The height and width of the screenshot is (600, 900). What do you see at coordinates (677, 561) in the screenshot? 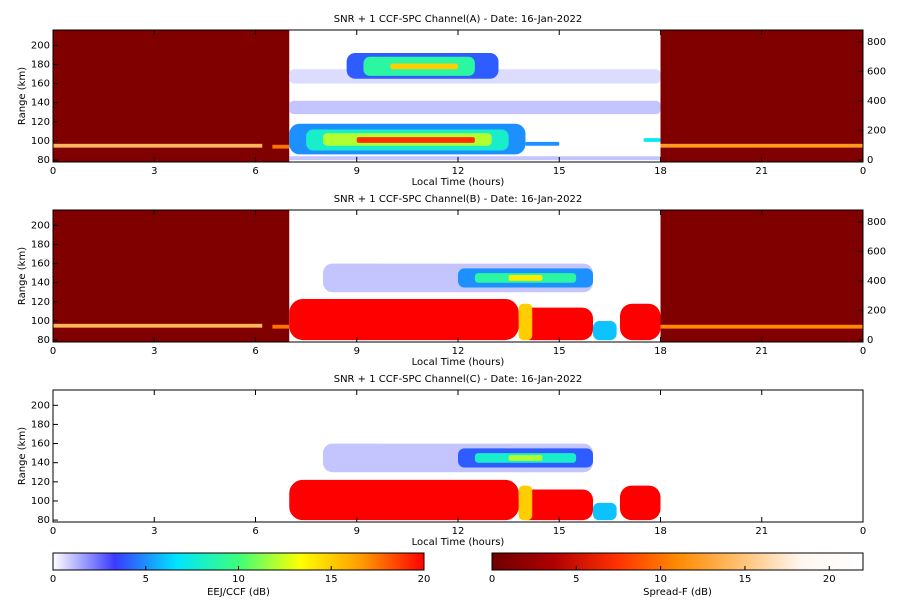
I see `colorbar` at bounding box center [677, 561].